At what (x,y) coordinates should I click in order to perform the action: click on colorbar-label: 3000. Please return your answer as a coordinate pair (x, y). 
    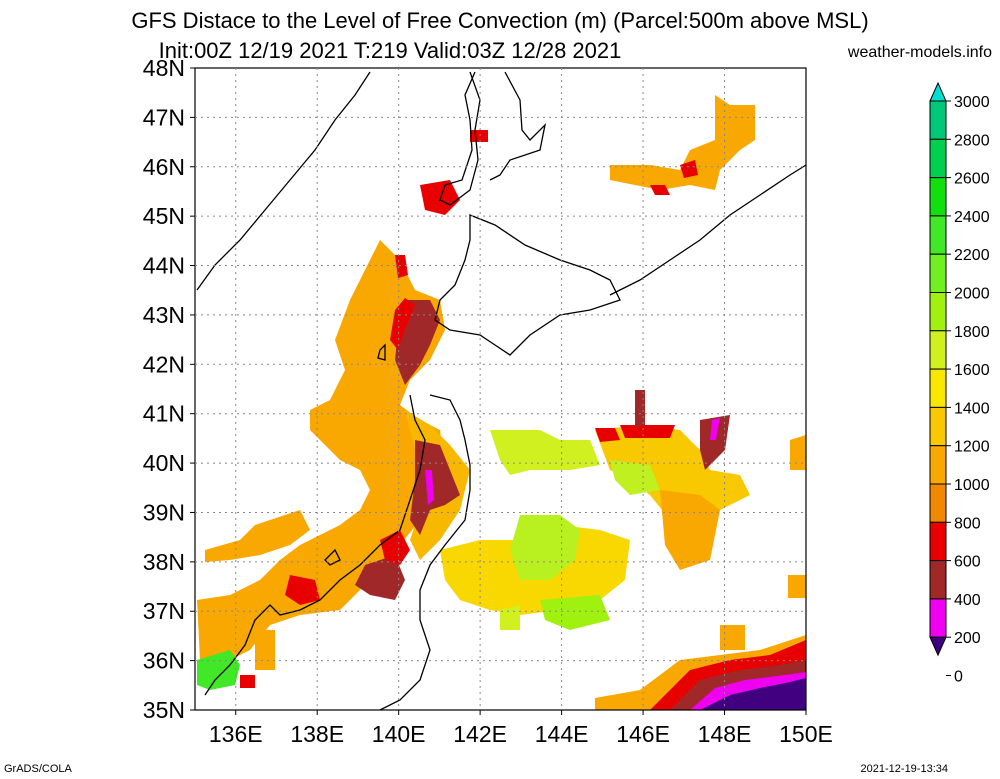
    Looking at the image, I should click on (972, 102).